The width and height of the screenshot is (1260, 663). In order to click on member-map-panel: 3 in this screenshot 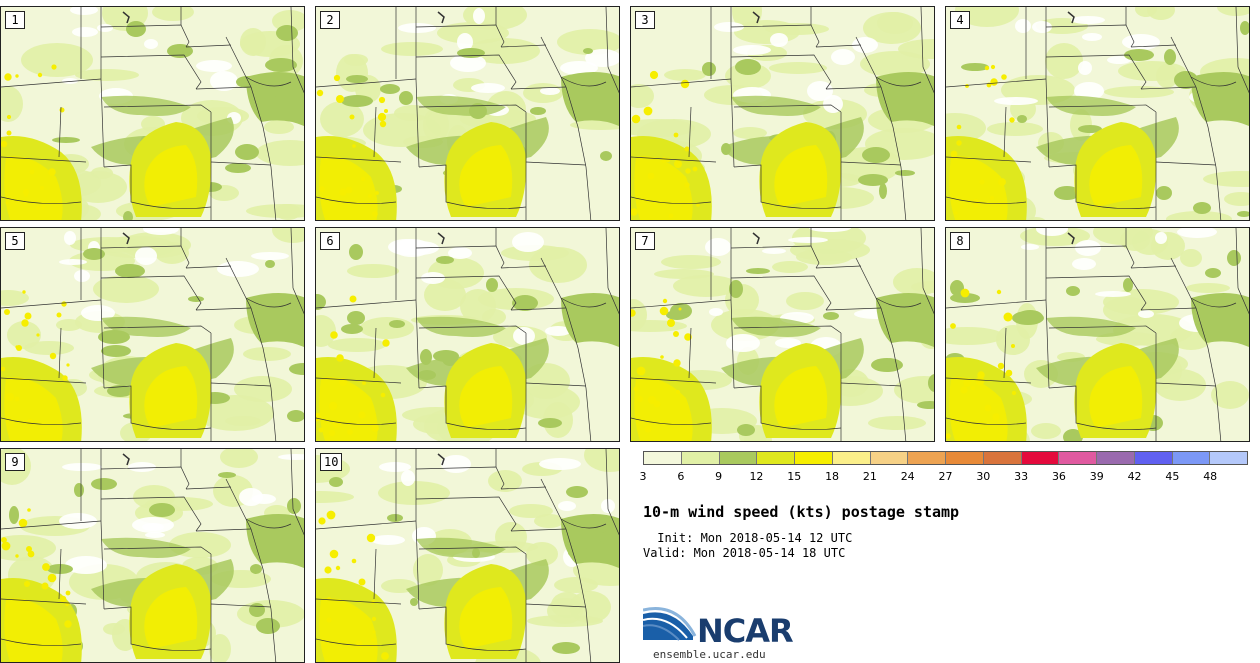, I will do `click(782, 113)`.